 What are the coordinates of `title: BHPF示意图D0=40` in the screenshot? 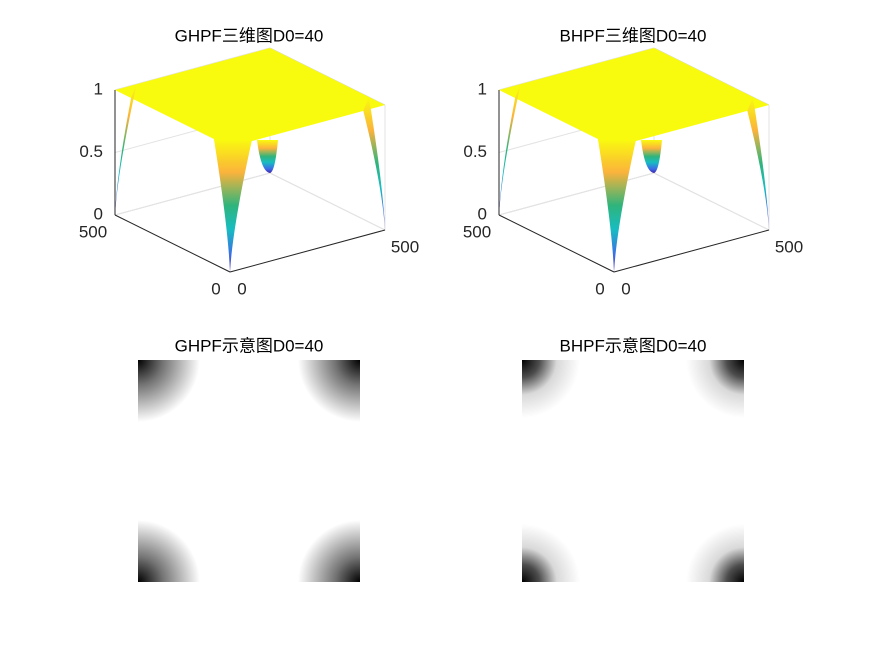 It's located at (633, 345).